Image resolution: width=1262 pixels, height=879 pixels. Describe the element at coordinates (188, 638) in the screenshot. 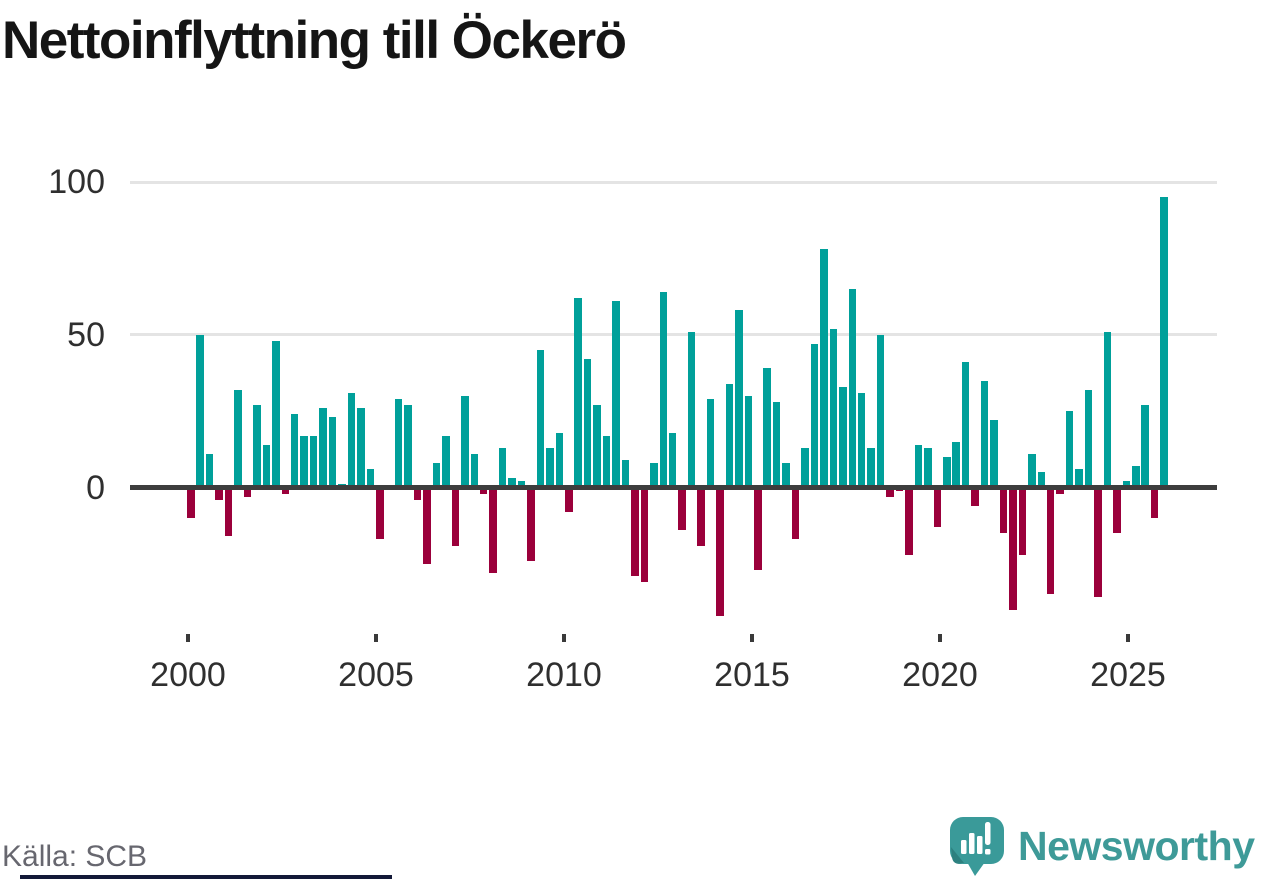

I see `x-tick-2000` at that location.